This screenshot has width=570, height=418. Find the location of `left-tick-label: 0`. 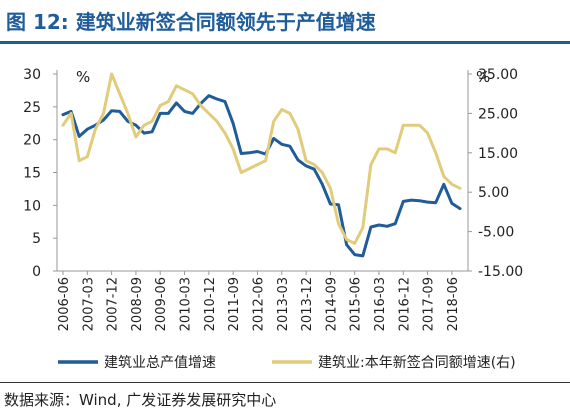

left-tick-label: 0 is located at coordinates (36, 272).